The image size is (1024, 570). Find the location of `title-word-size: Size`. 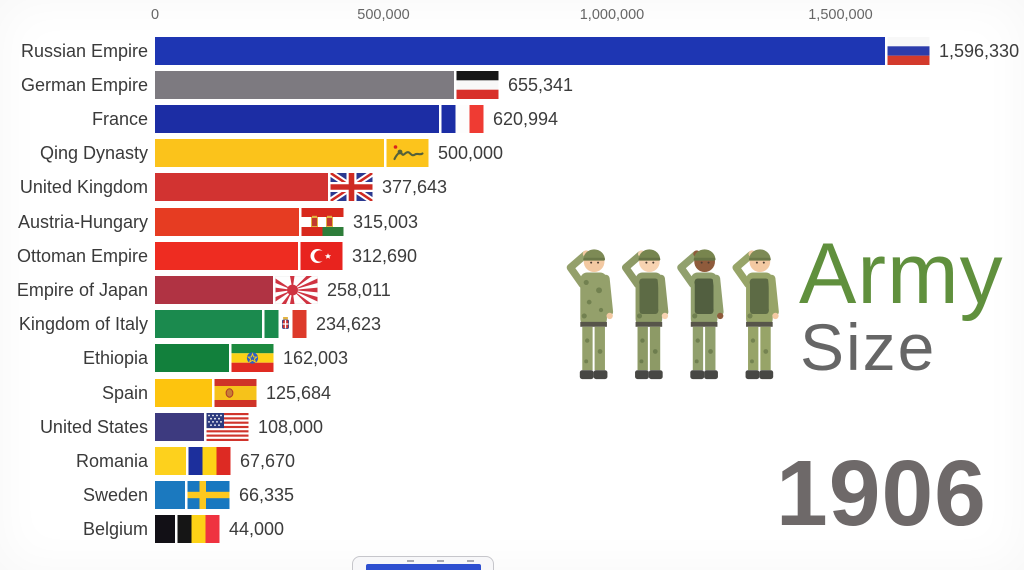

title-word-size: Size is located at coordinates (868, 347).